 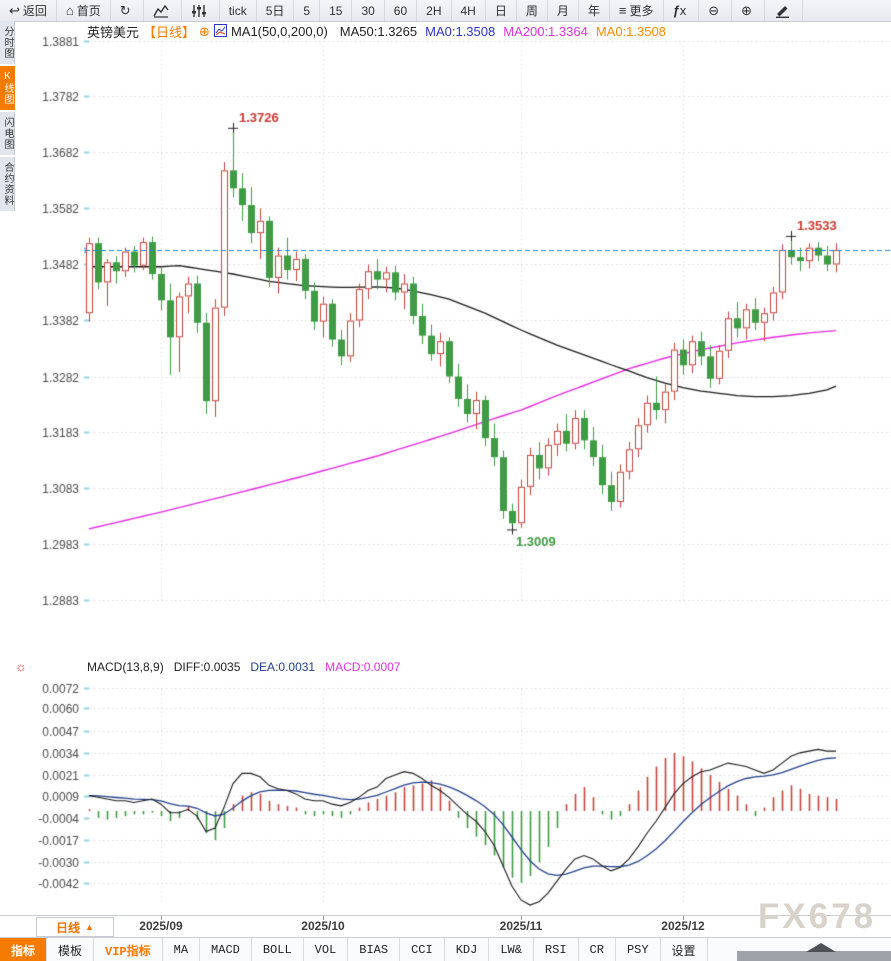 I want to click on area-chart-button, so click(x=163, y=10).